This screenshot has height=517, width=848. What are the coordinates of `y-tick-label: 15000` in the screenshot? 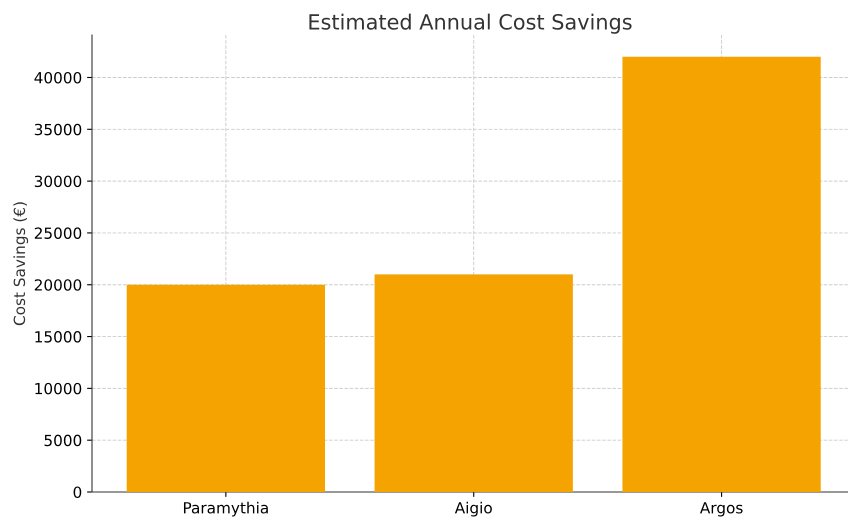 It's located at (58, 337).